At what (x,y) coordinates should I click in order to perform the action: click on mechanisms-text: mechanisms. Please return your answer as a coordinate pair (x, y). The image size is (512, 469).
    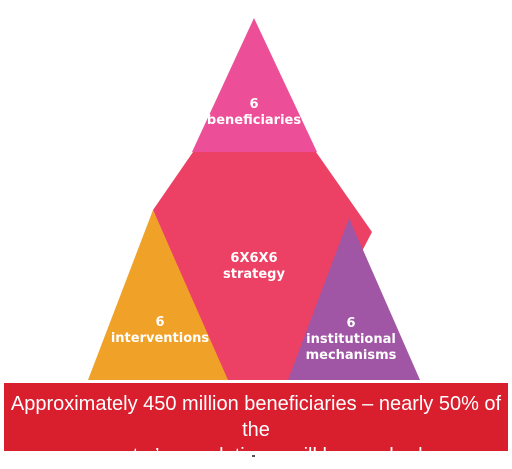
    Looking at the image, I should click on (351, 355).